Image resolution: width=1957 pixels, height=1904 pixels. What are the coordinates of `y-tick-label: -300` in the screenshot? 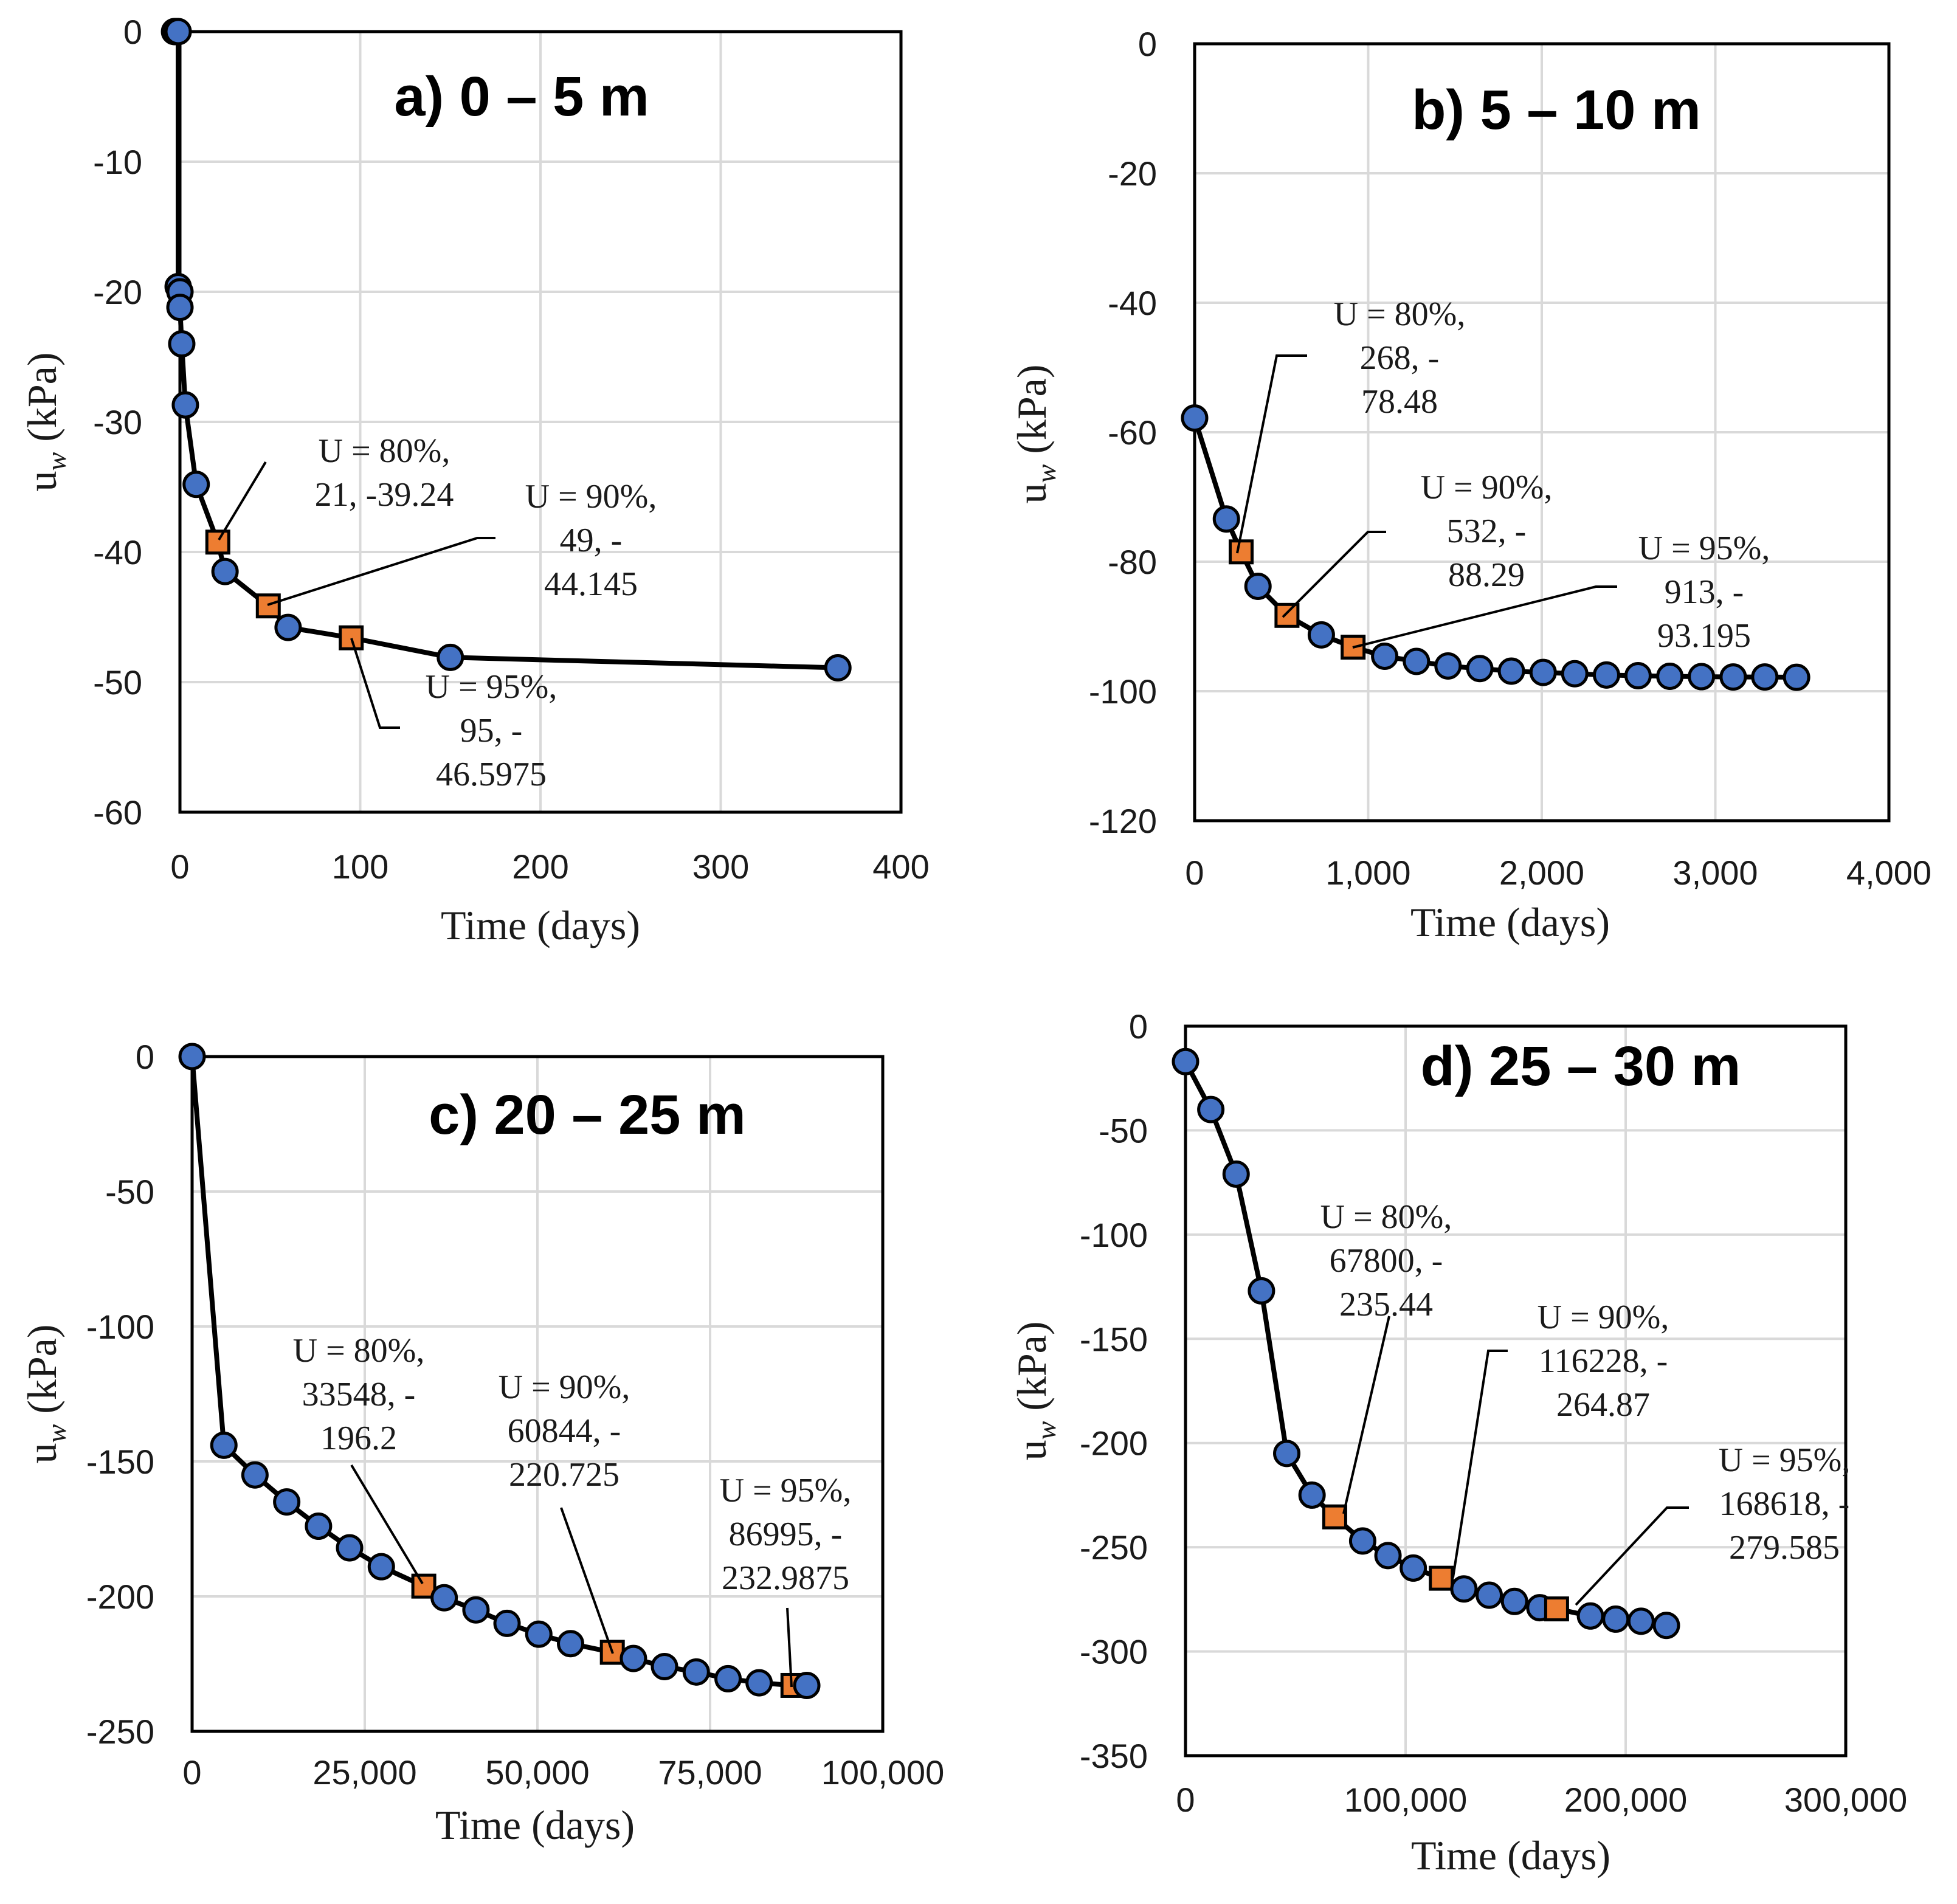 It's located at (1114, 1652).